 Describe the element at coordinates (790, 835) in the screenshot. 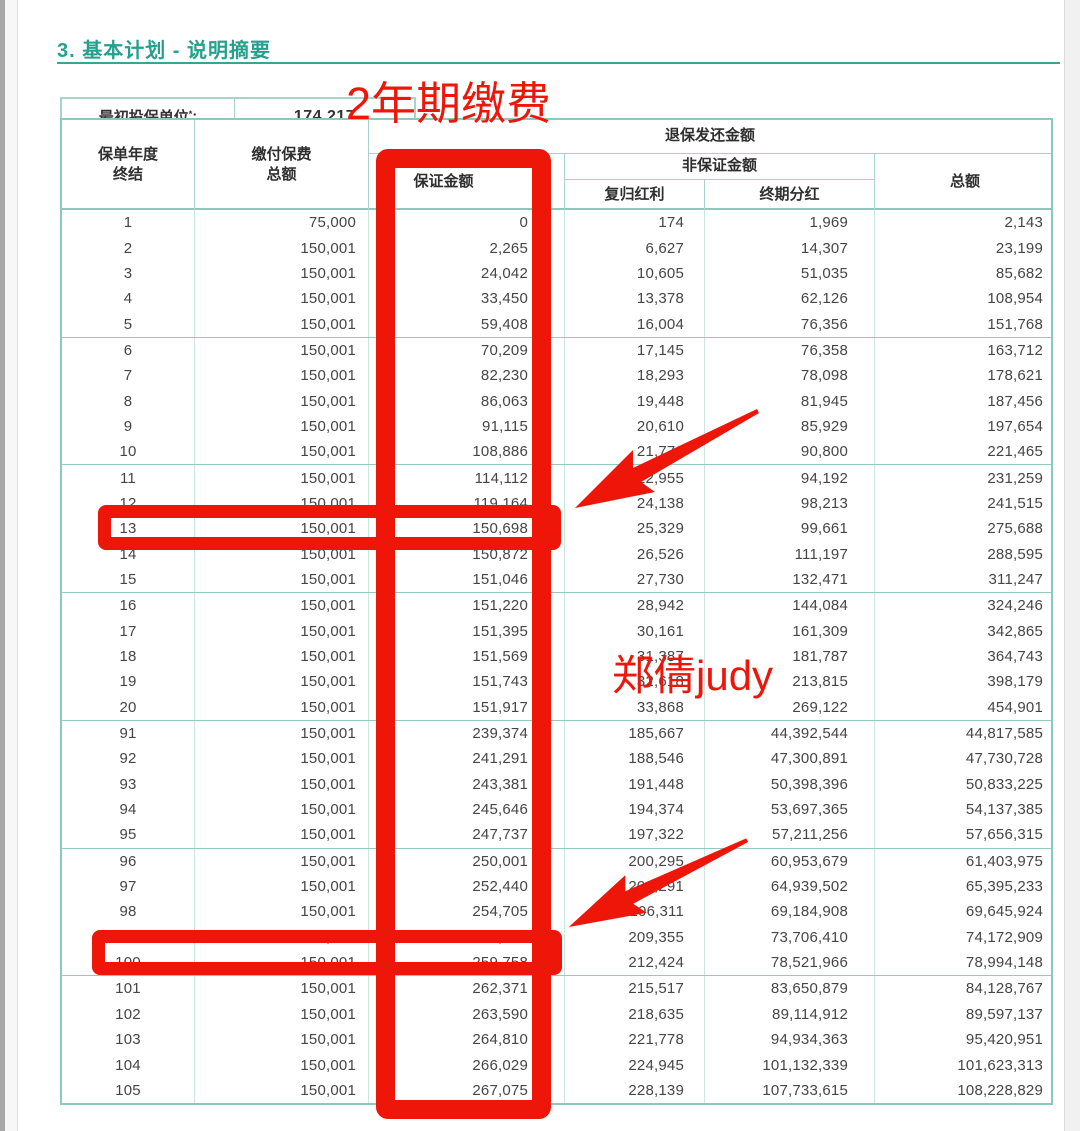

I see `cell-terminal-dividend: 57,211,256` at that location.